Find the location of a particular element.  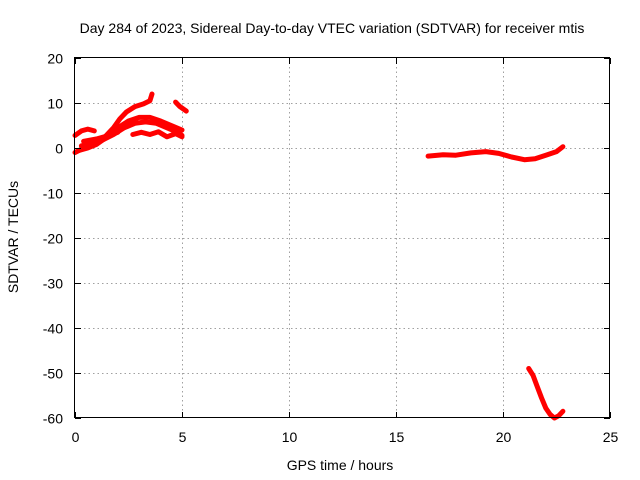

y-axis-label: SDTVAR / TECUs is located at coordinates (13, 237).